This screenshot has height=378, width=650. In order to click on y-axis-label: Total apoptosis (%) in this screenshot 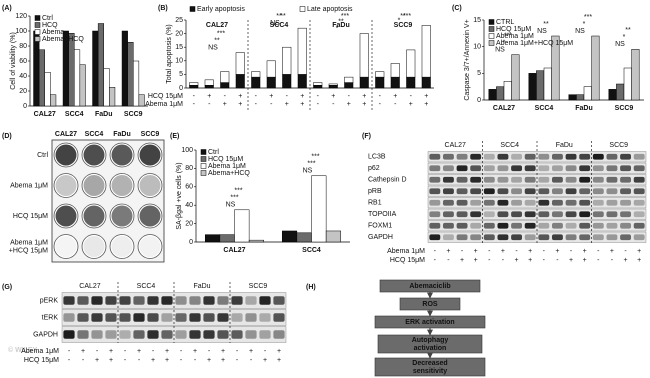, I will do `click(169, 54)`.